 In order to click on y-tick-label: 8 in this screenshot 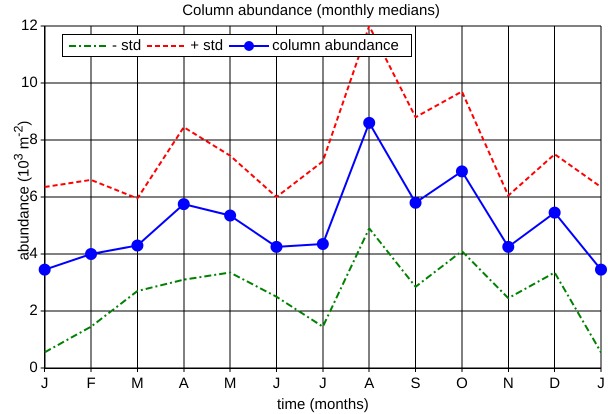, I will do `click(33, 139)`.